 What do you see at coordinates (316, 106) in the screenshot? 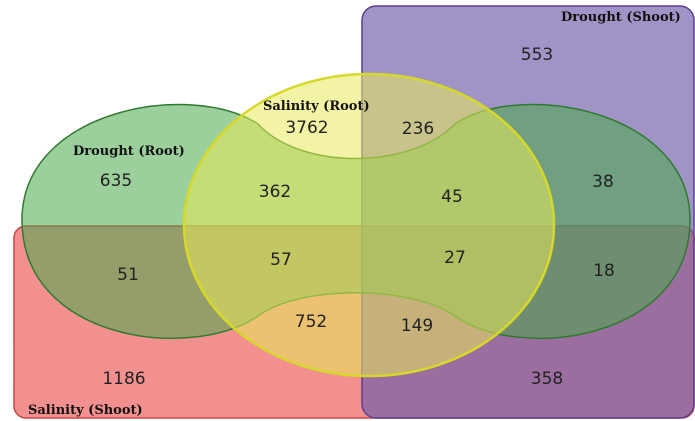
I see `salinity-root-label: Salinity (Root)` at bounding box center [316, 106].